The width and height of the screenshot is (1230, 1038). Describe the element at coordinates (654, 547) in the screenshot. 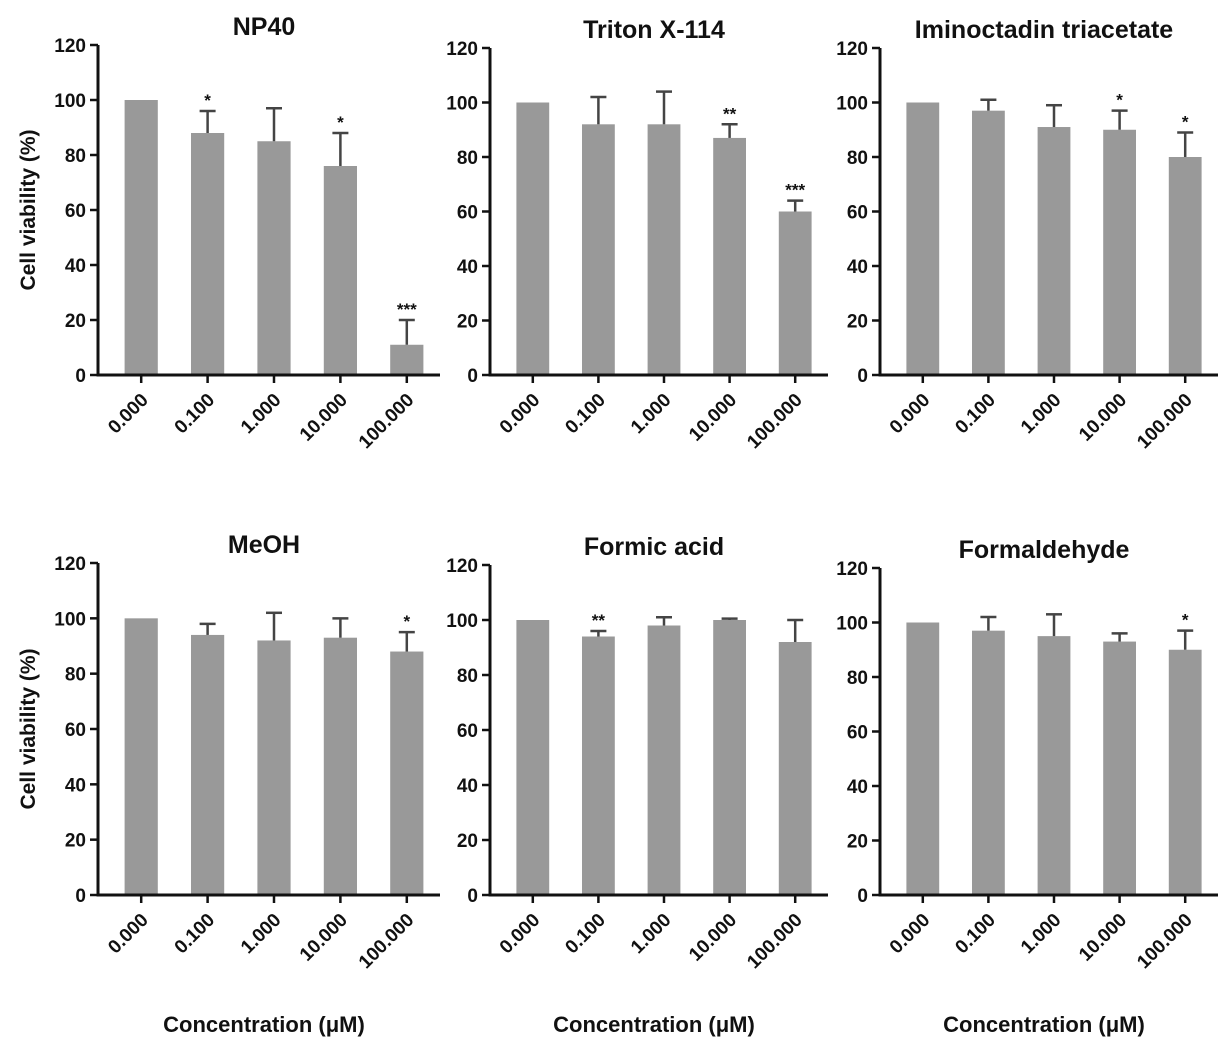

I see `chart-title: Formic acid` at that location.